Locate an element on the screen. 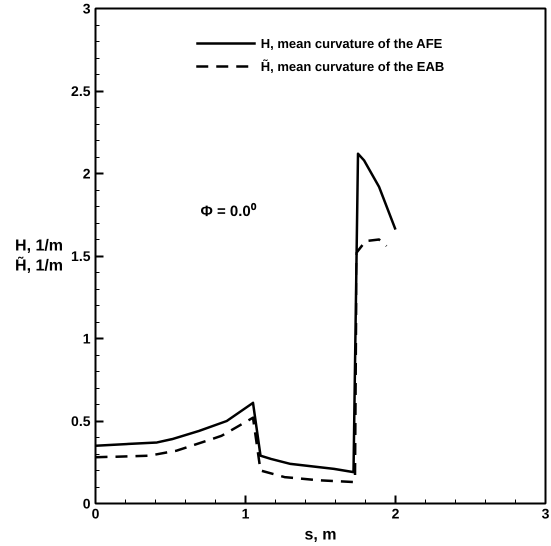  legend-label: H, mean curvature of the AFE is located at coordinates (351, 43).